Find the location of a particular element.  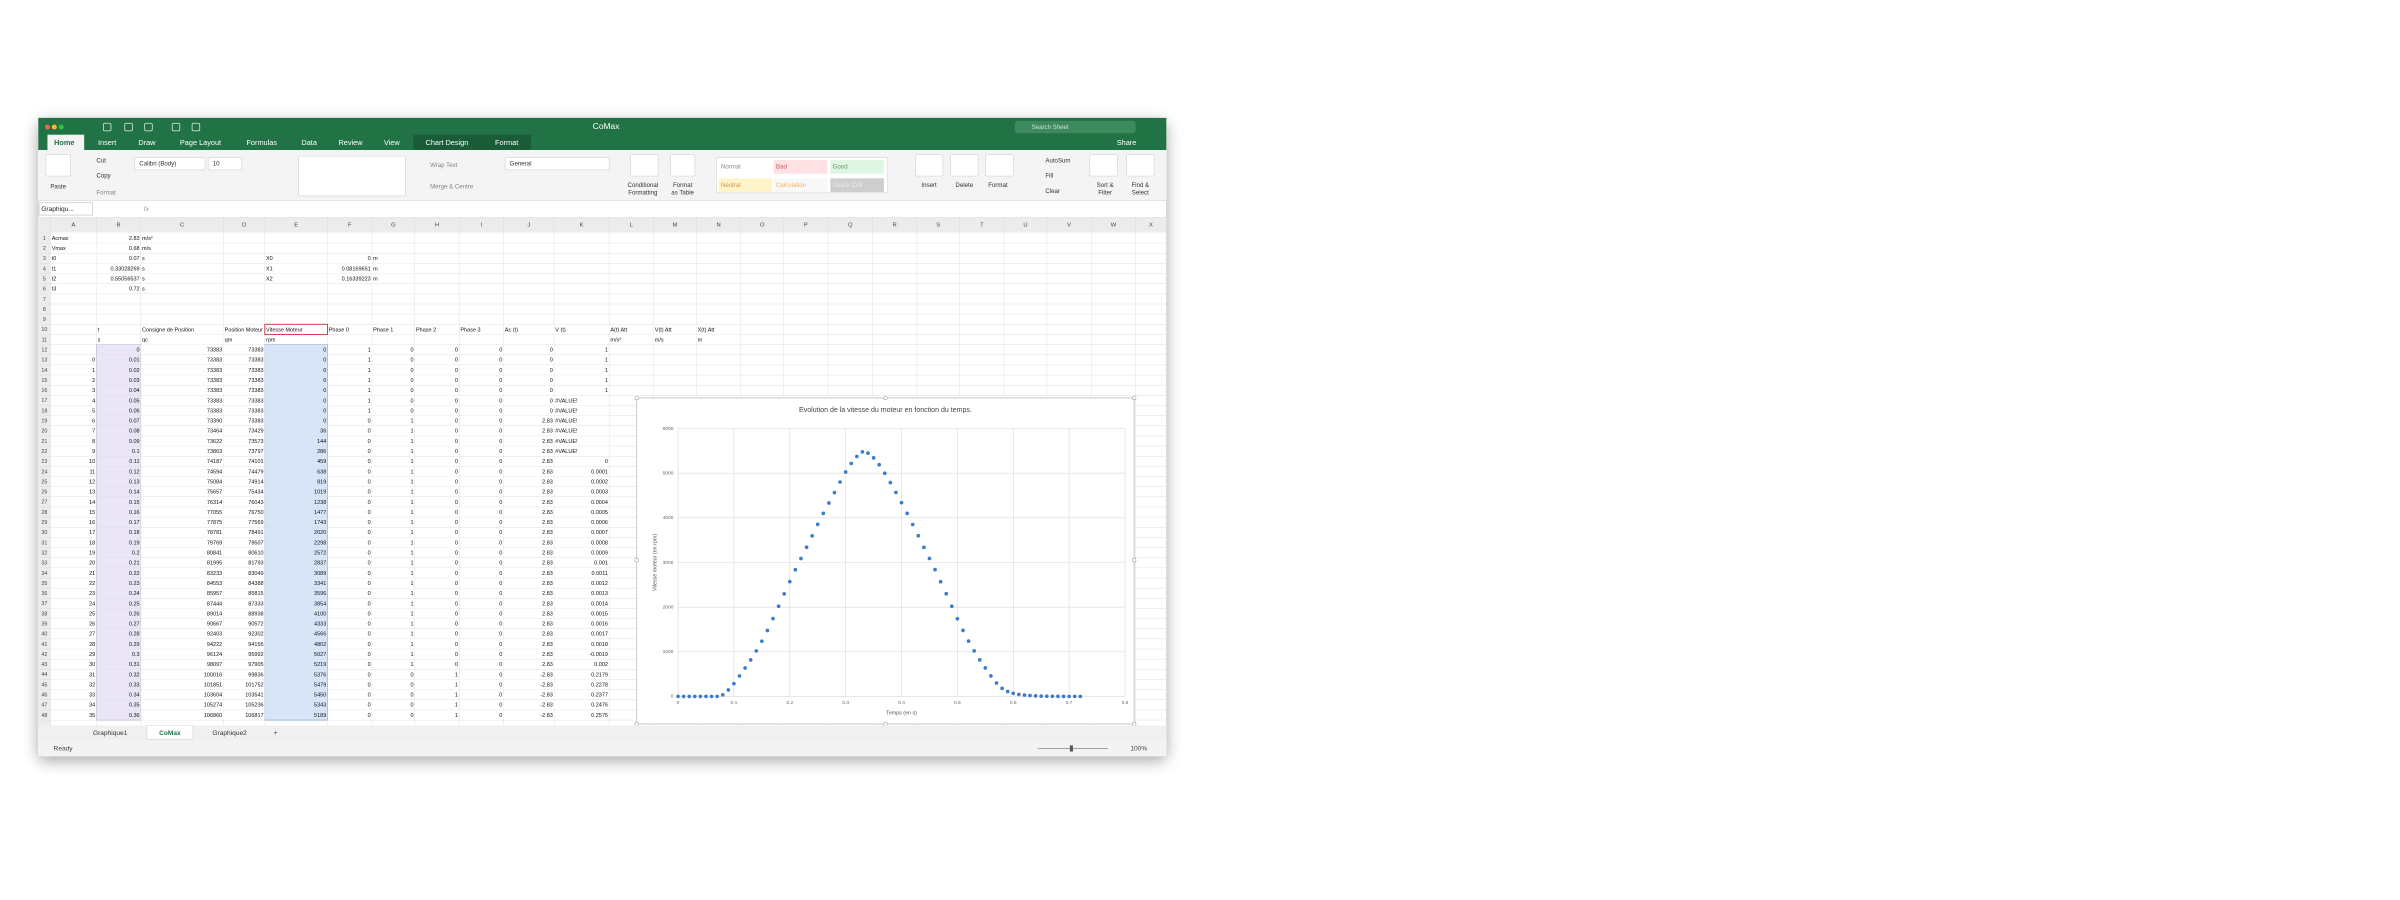

column-header: D is located at coordinates (244, 226).